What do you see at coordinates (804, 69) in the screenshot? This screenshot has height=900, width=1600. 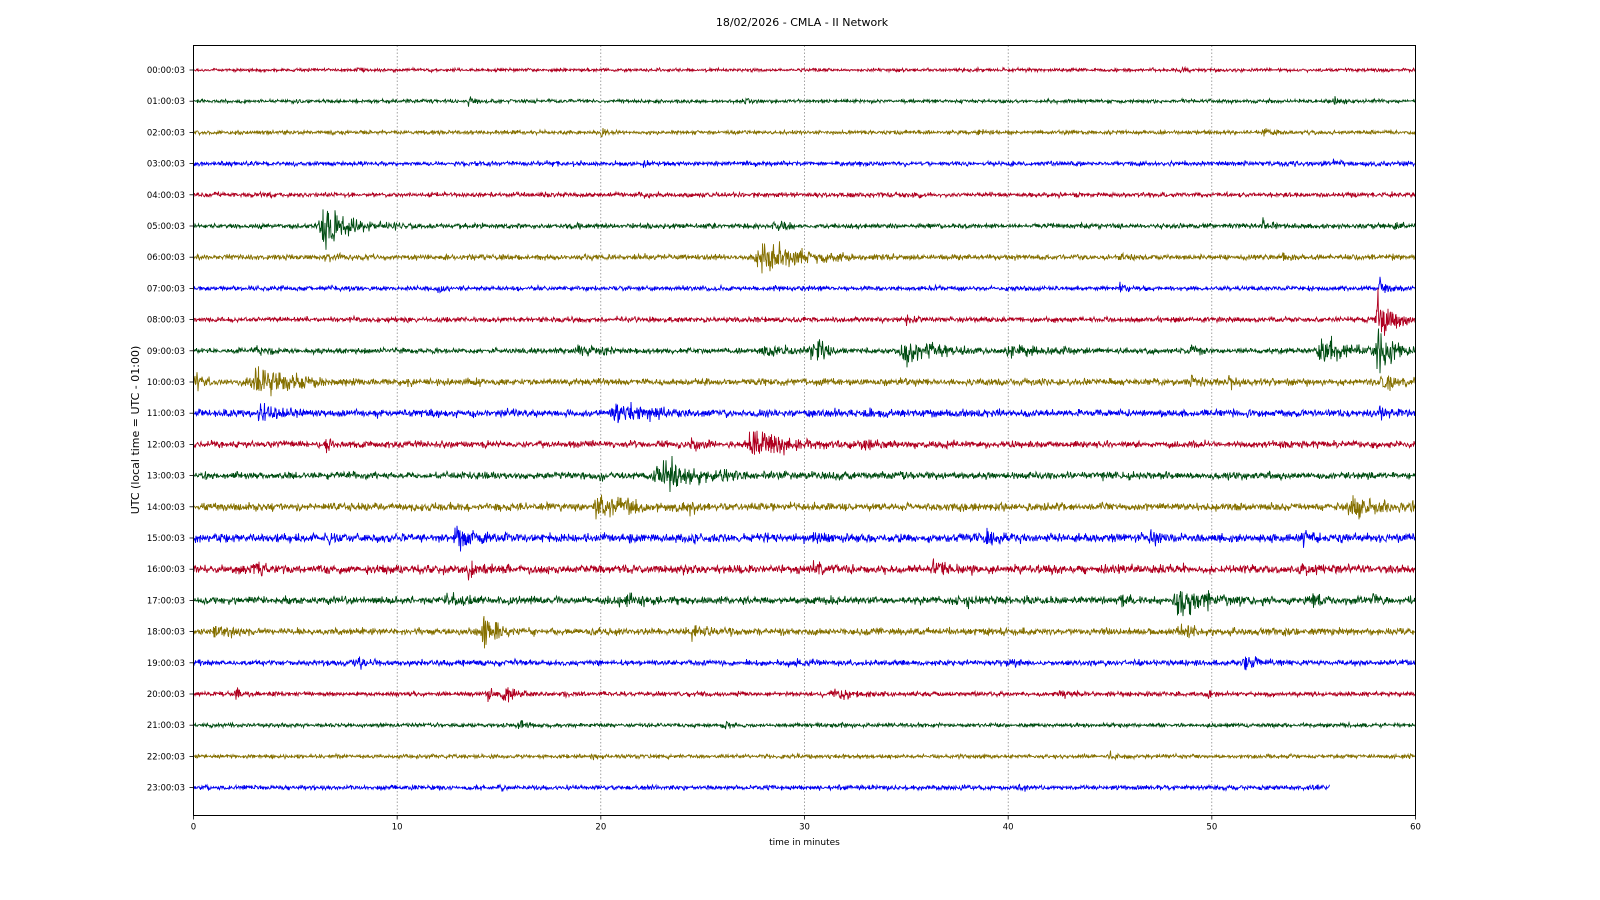 I see `trace-00:00:03` at bounding box center [804, 69].